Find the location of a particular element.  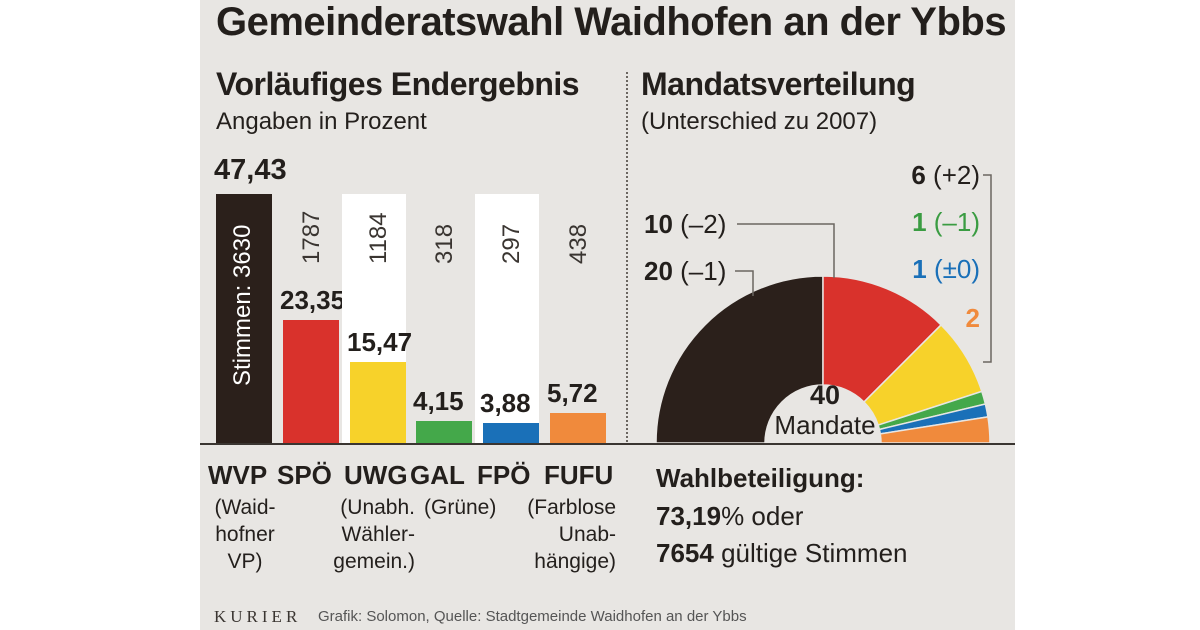

bar-value-label: 23,35 is located at coordinates (313, 300).